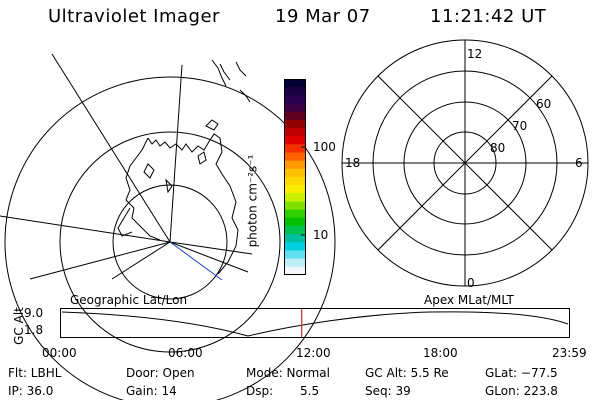 This screenshot has width=600, height=400. I want to click on dsp-label: Dsp:, so click(260, 391).